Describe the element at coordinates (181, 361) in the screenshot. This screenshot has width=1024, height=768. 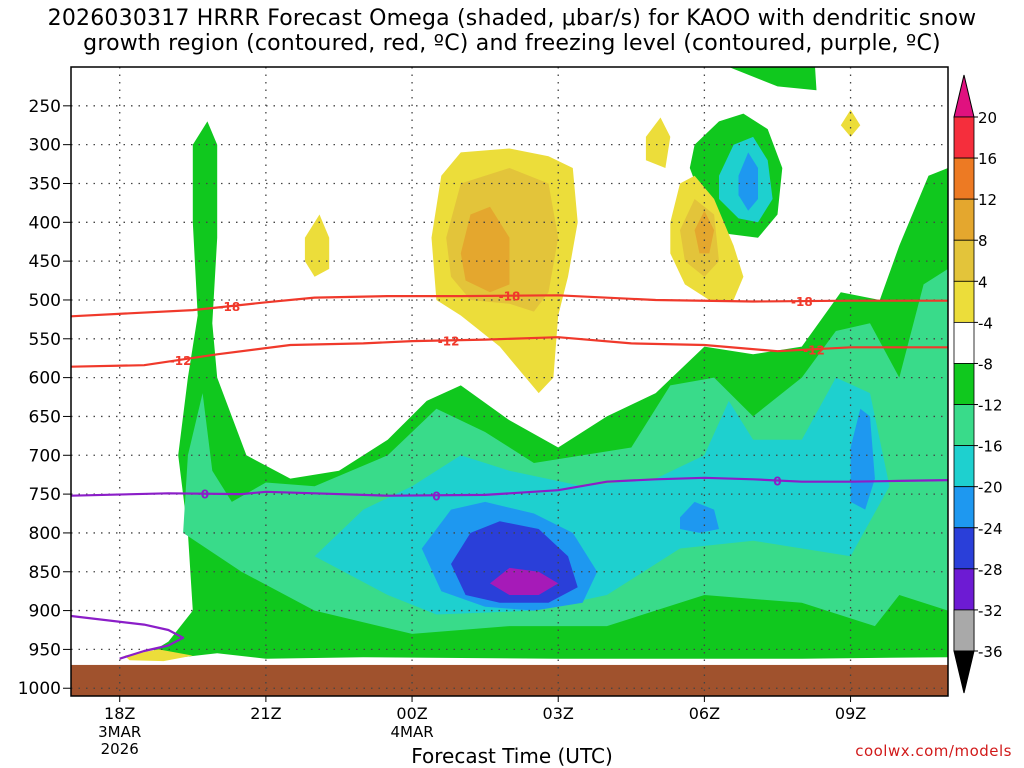
I see `contour-label-1-0: -12` at that location.